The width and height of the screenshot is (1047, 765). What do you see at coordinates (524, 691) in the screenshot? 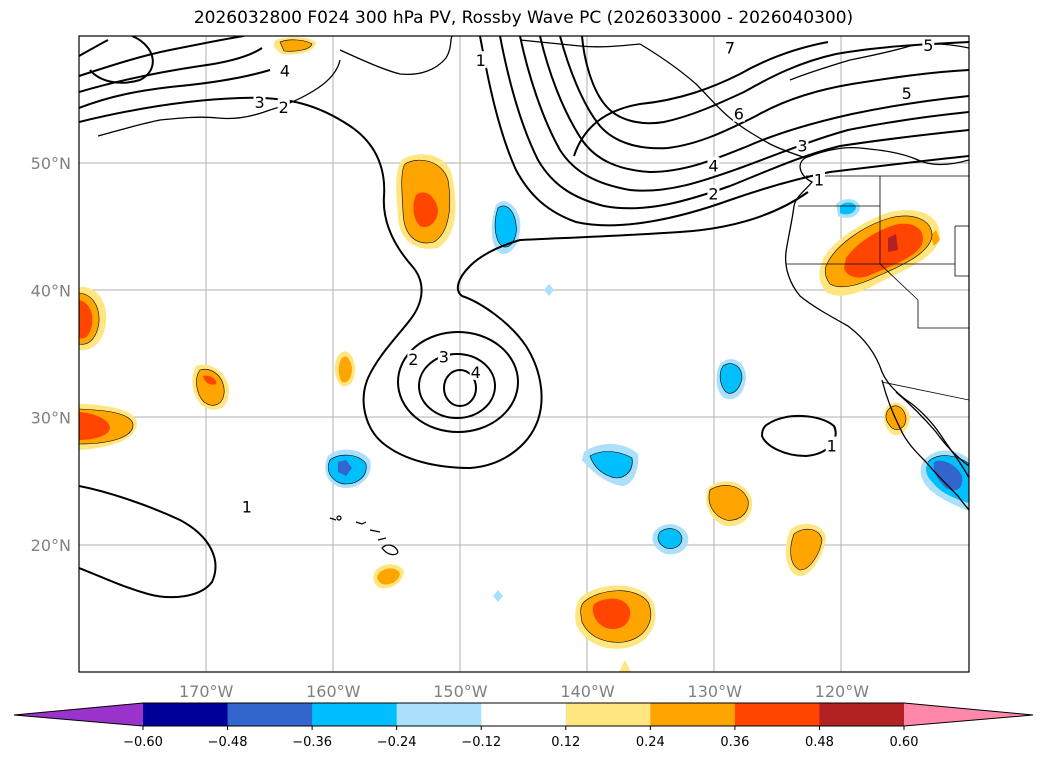
I see `longitude-labels: 170°W 160°W 150°W 140°W 130°W 120°W` at bounding box center [524, 691].